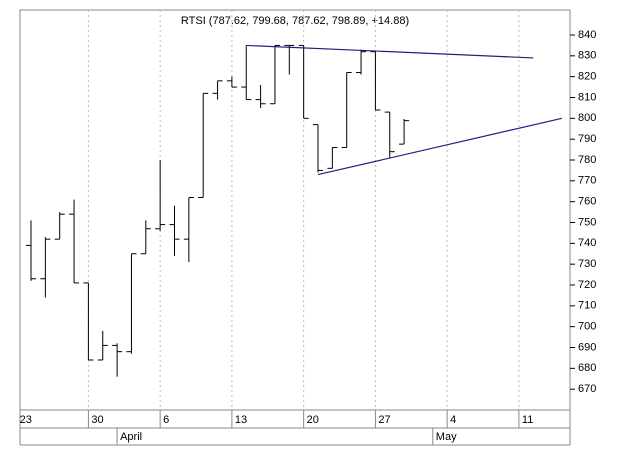  What do you see at coordinates (587, 35) in the screenshot?
I see `y-tick-label: 840` at bounding box center [587, 35].